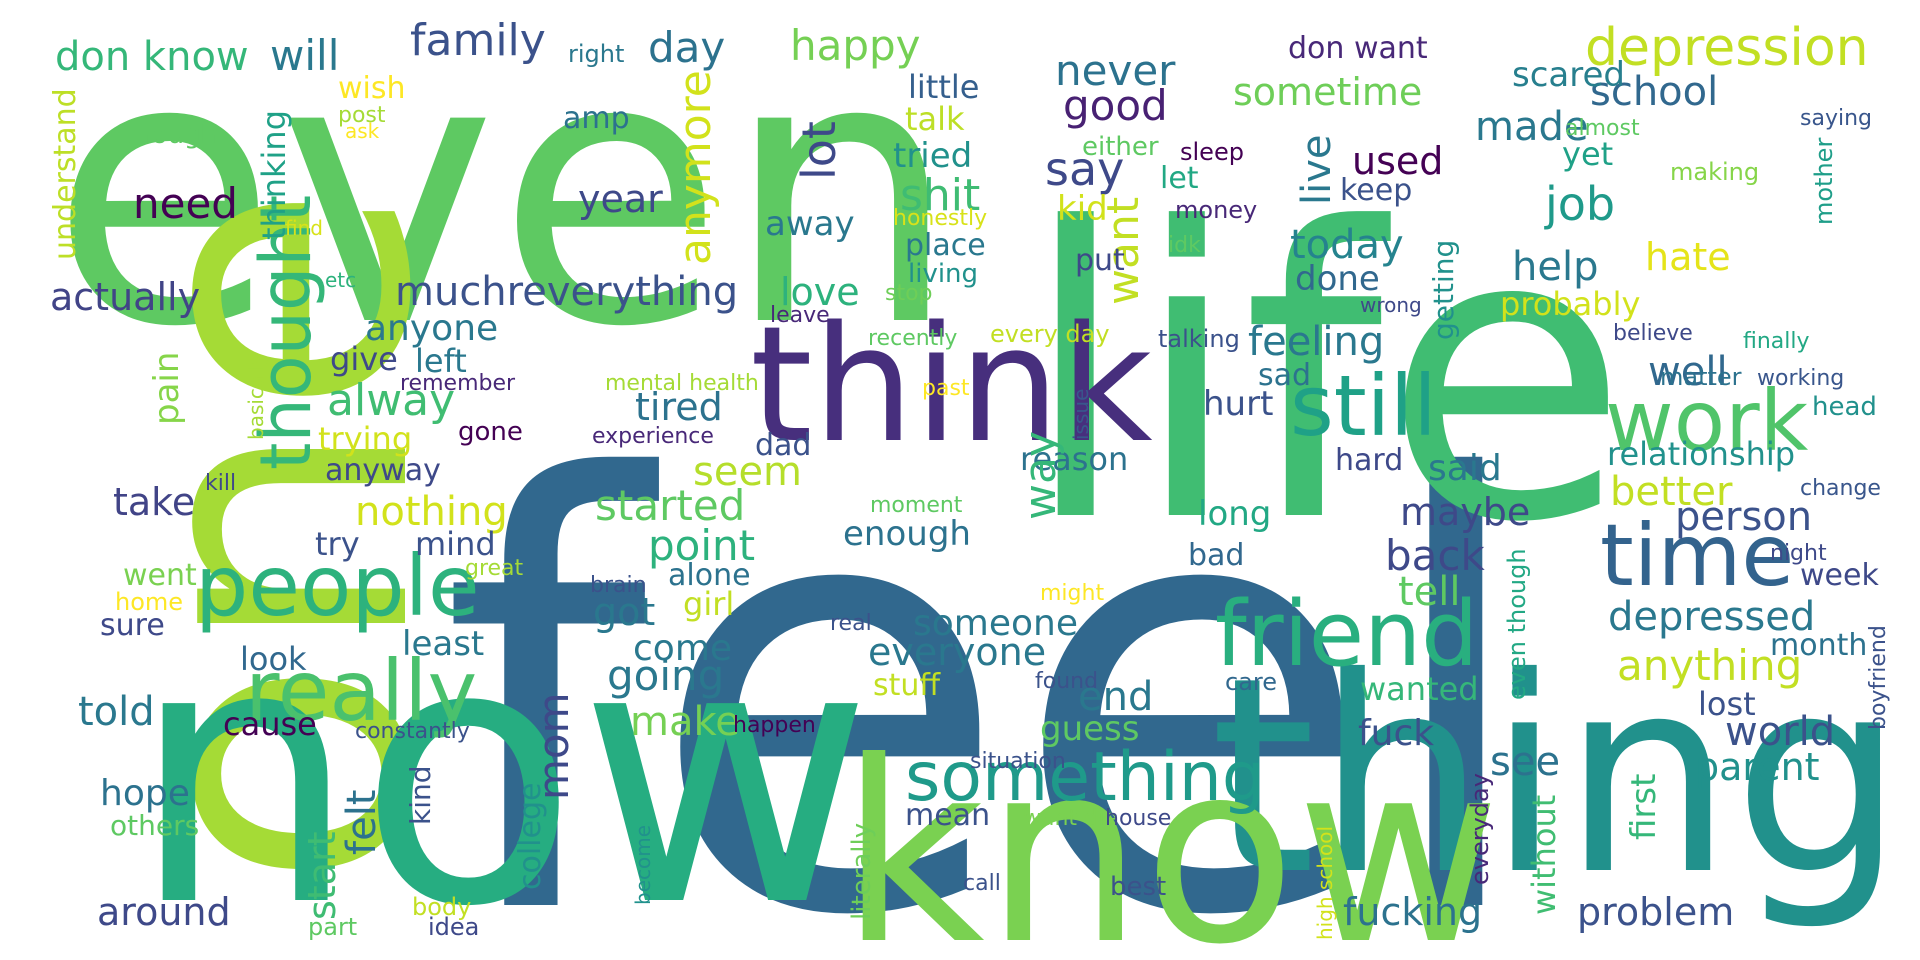 The width and height of the screenshot is (1920, 960). I want to click on word-place: place, so click(945, 245).